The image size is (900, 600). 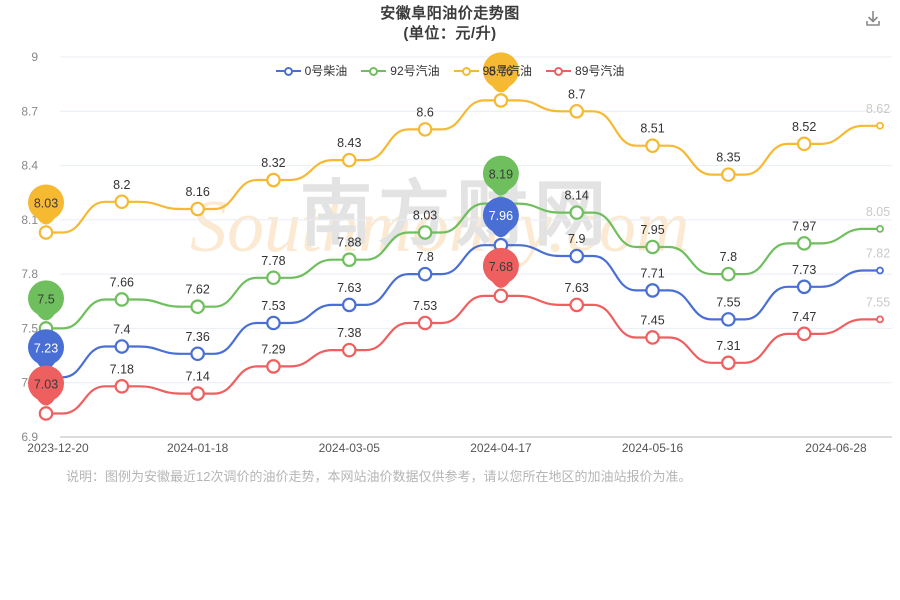 What do you see at coordinates (311, 70) in the screenshot?
I see `legend-item-0: 0号柴油` at bounding box center [311, 70].